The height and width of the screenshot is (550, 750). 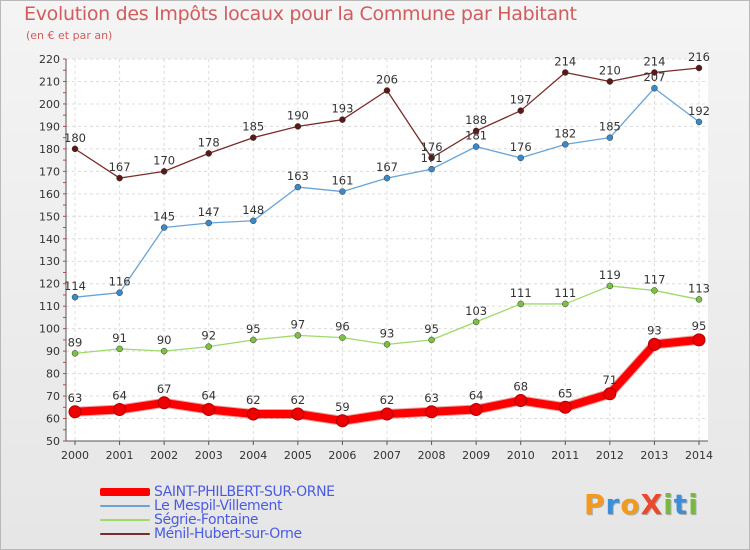 I want to click on y-tick-label: 180, so click(x=49, y=149).